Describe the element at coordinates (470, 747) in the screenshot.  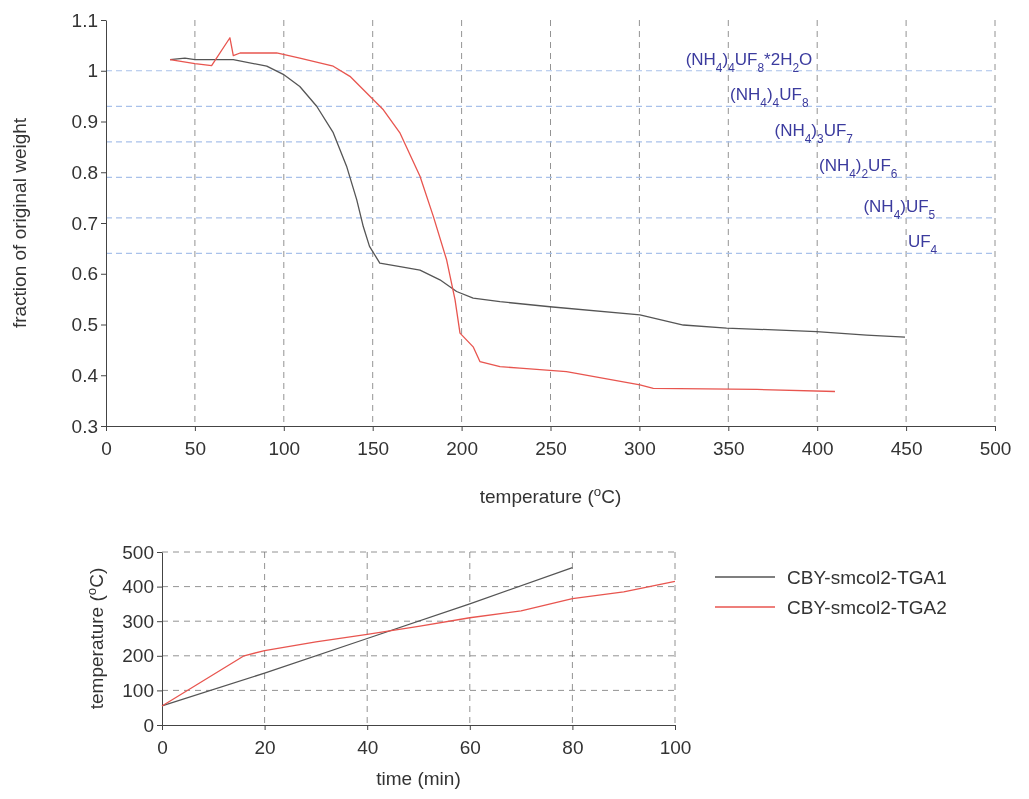
I see `x-tick-label: 60` at that location.